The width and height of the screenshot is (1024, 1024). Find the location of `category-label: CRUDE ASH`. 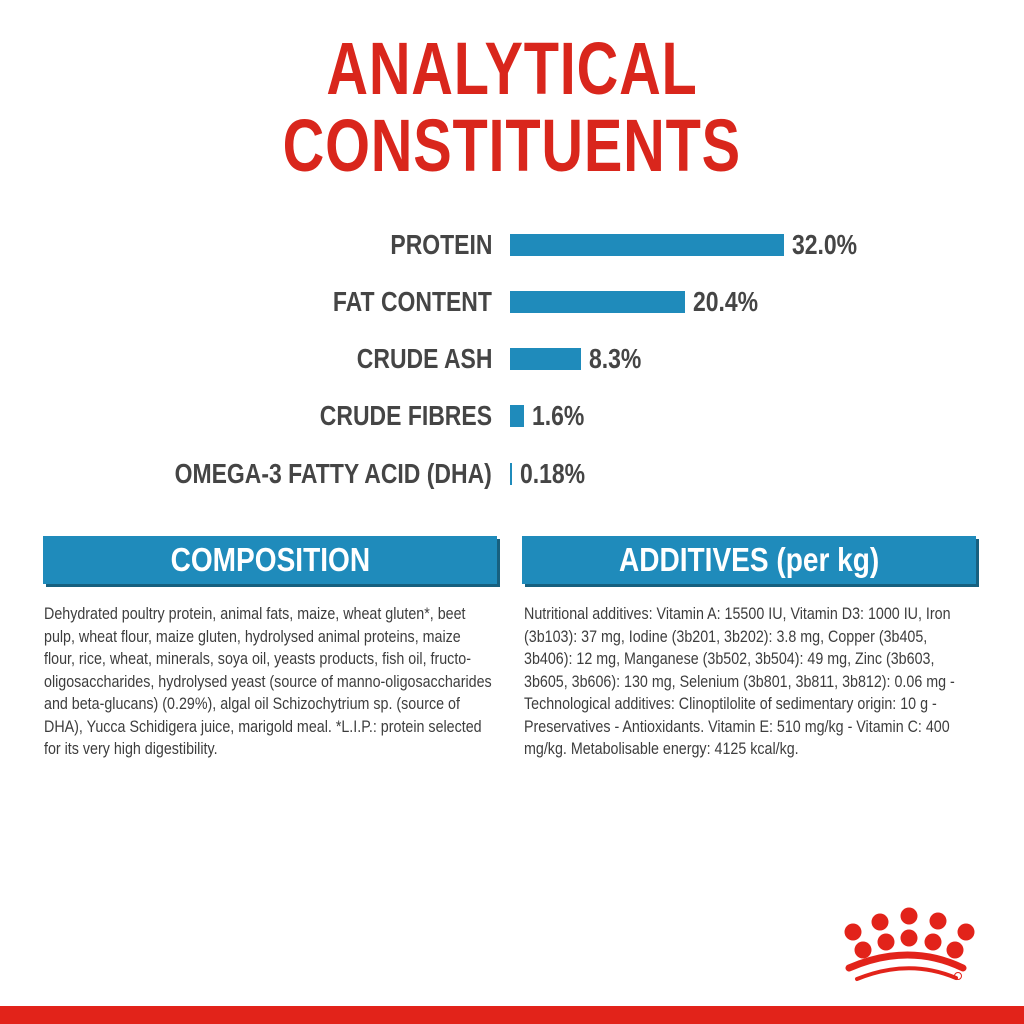

category-label: CRUDE ASH is located at coordinates (424, 358).